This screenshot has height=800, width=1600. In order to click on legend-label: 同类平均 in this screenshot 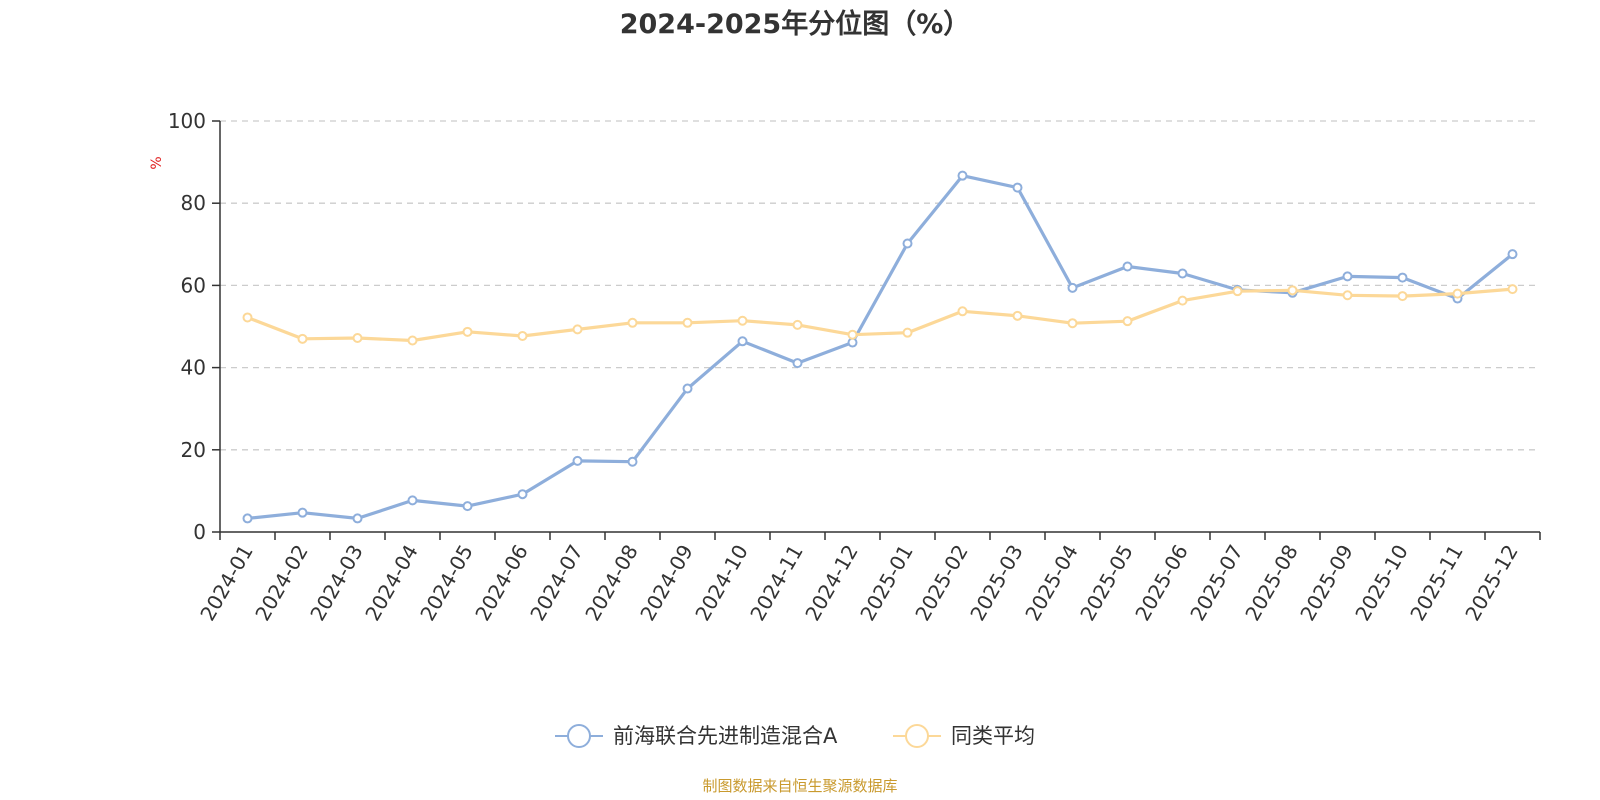, I will do `click(993, 736)`.